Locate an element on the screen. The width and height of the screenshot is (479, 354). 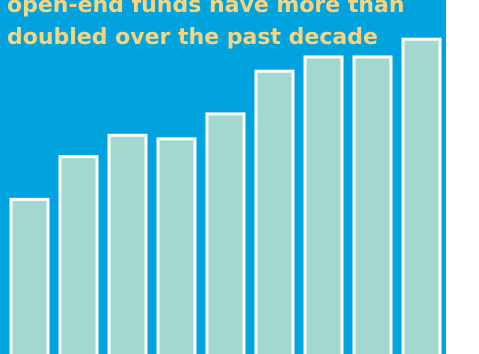
chart-title-line-2: doubled over the past decade is located at coordinates (192, 37).